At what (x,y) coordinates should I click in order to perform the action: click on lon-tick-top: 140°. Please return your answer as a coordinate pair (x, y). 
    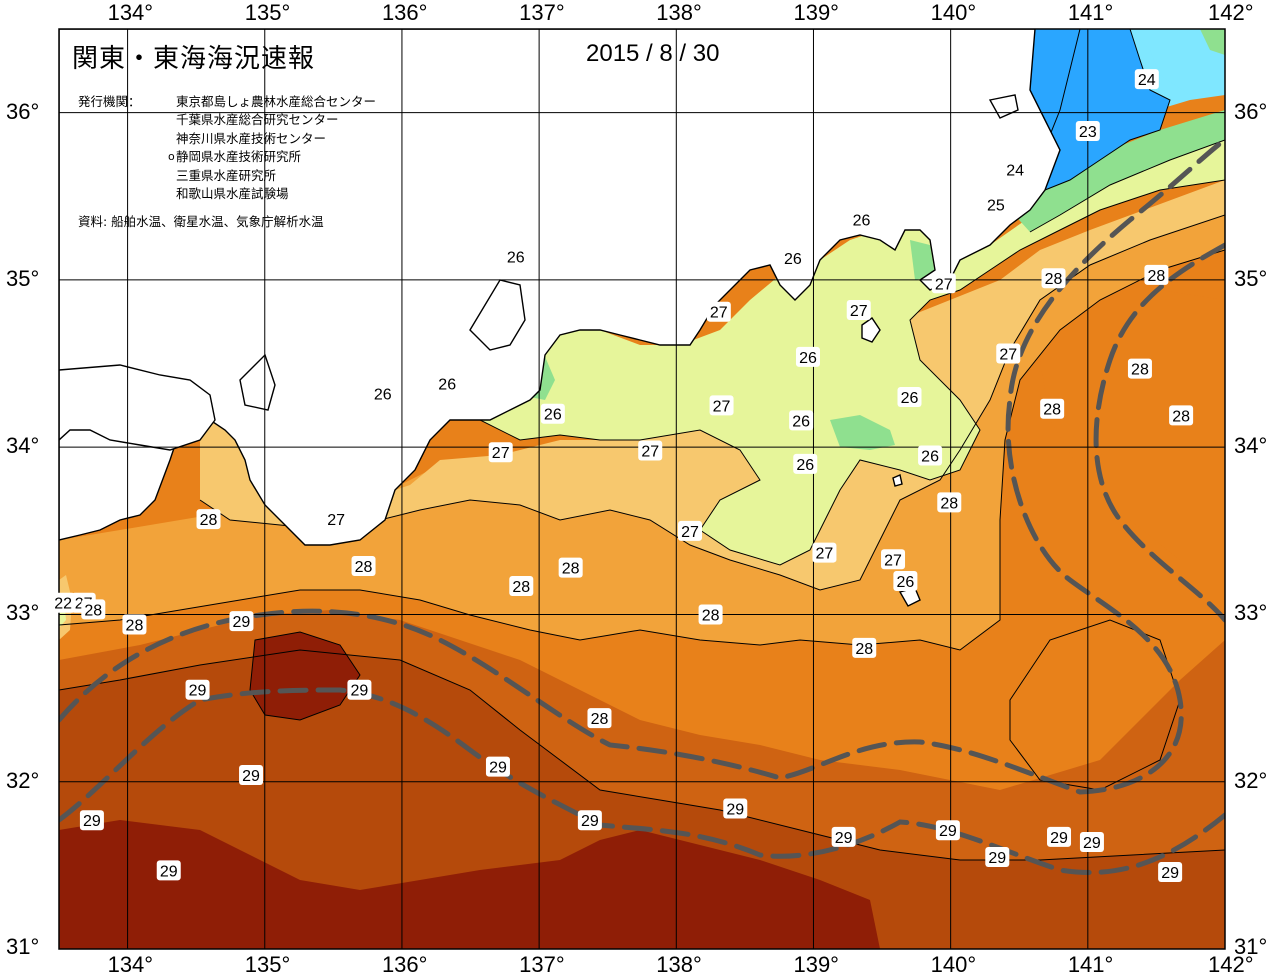
    Looking at the image, I should click on (953, 12).